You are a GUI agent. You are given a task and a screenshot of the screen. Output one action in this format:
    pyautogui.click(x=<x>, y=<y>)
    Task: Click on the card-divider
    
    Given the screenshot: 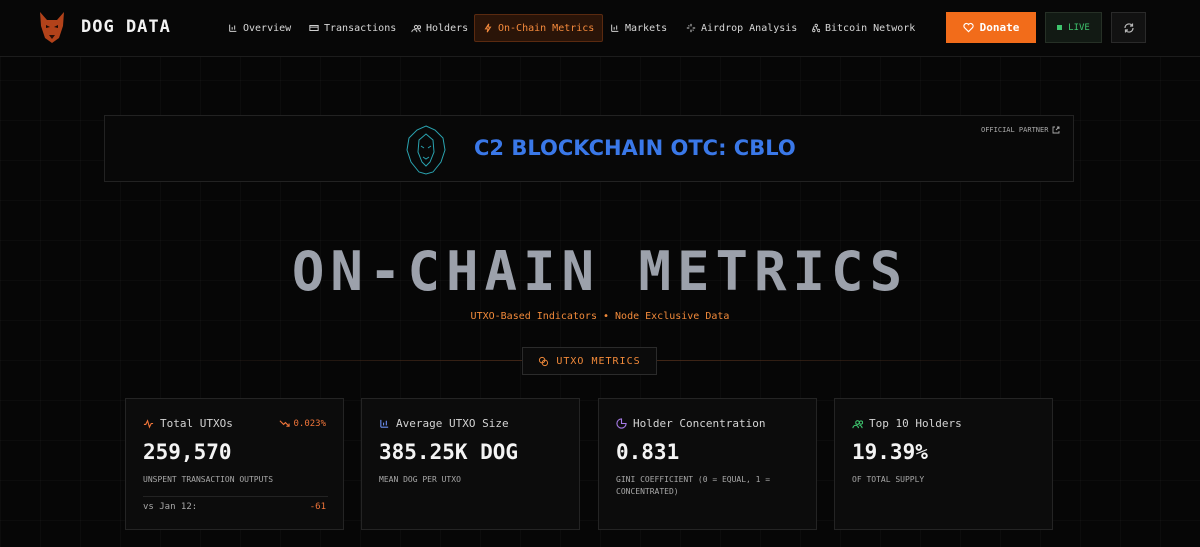 What is the action you would take?
    pyautogui.click(x=235, y=496)
    